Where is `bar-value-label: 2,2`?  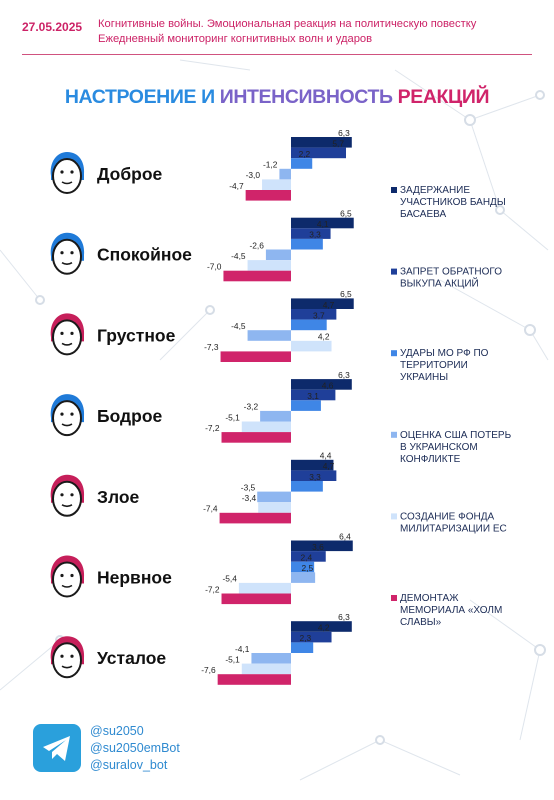
bar-value-label: 2,2 is located at coordinates (305, 154).